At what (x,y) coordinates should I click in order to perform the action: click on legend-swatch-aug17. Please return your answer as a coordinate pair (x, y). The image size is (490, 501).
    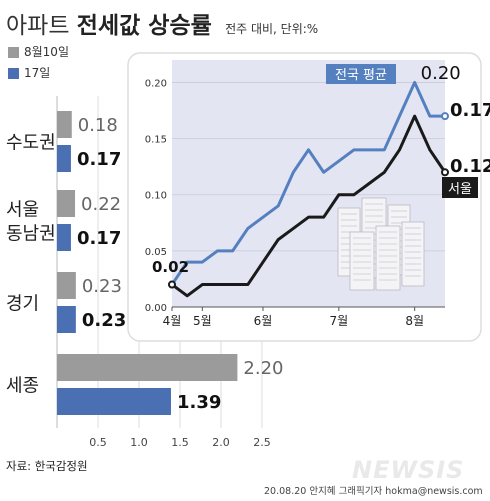
    Looking at the image, I should click on (13, 73).